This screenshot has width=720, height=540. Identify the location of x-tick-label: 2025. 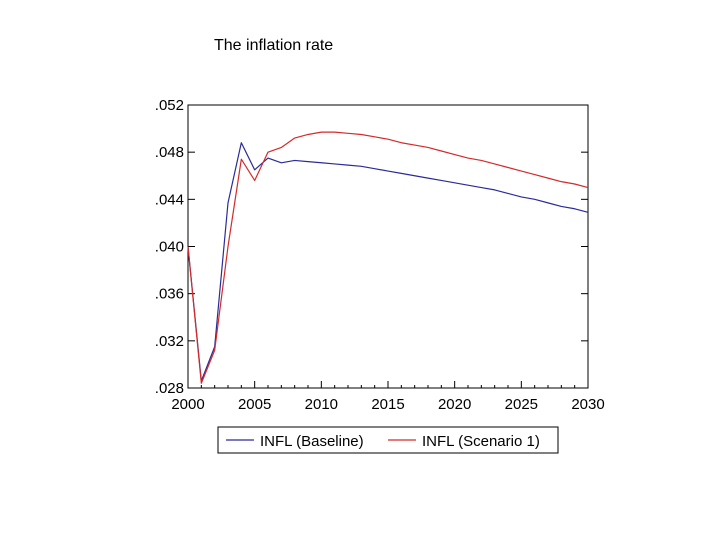
(521, 404).